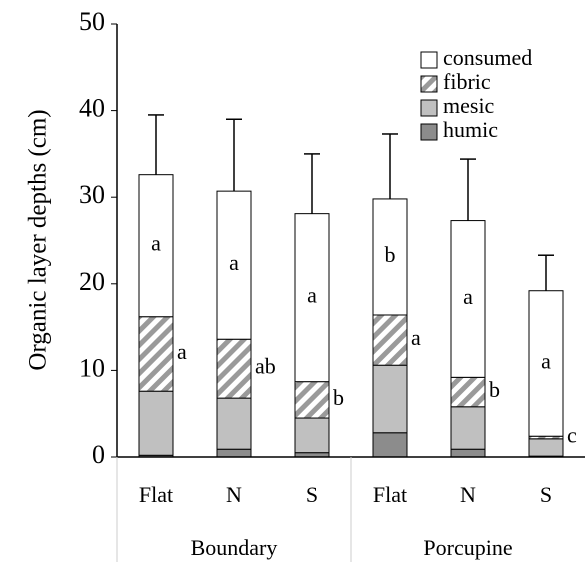  What do you see at coordinates (92, 194) in the screenshot?
I see `y-tick-label: 30` at bounding box center [92, 194].